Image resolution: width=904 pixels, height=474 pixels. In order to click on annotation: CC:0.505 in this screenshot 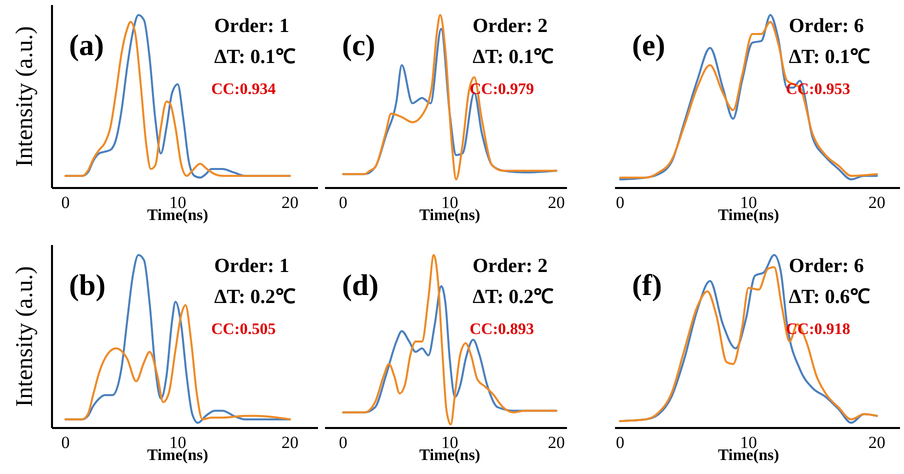, I will do `click(243, 329)`.